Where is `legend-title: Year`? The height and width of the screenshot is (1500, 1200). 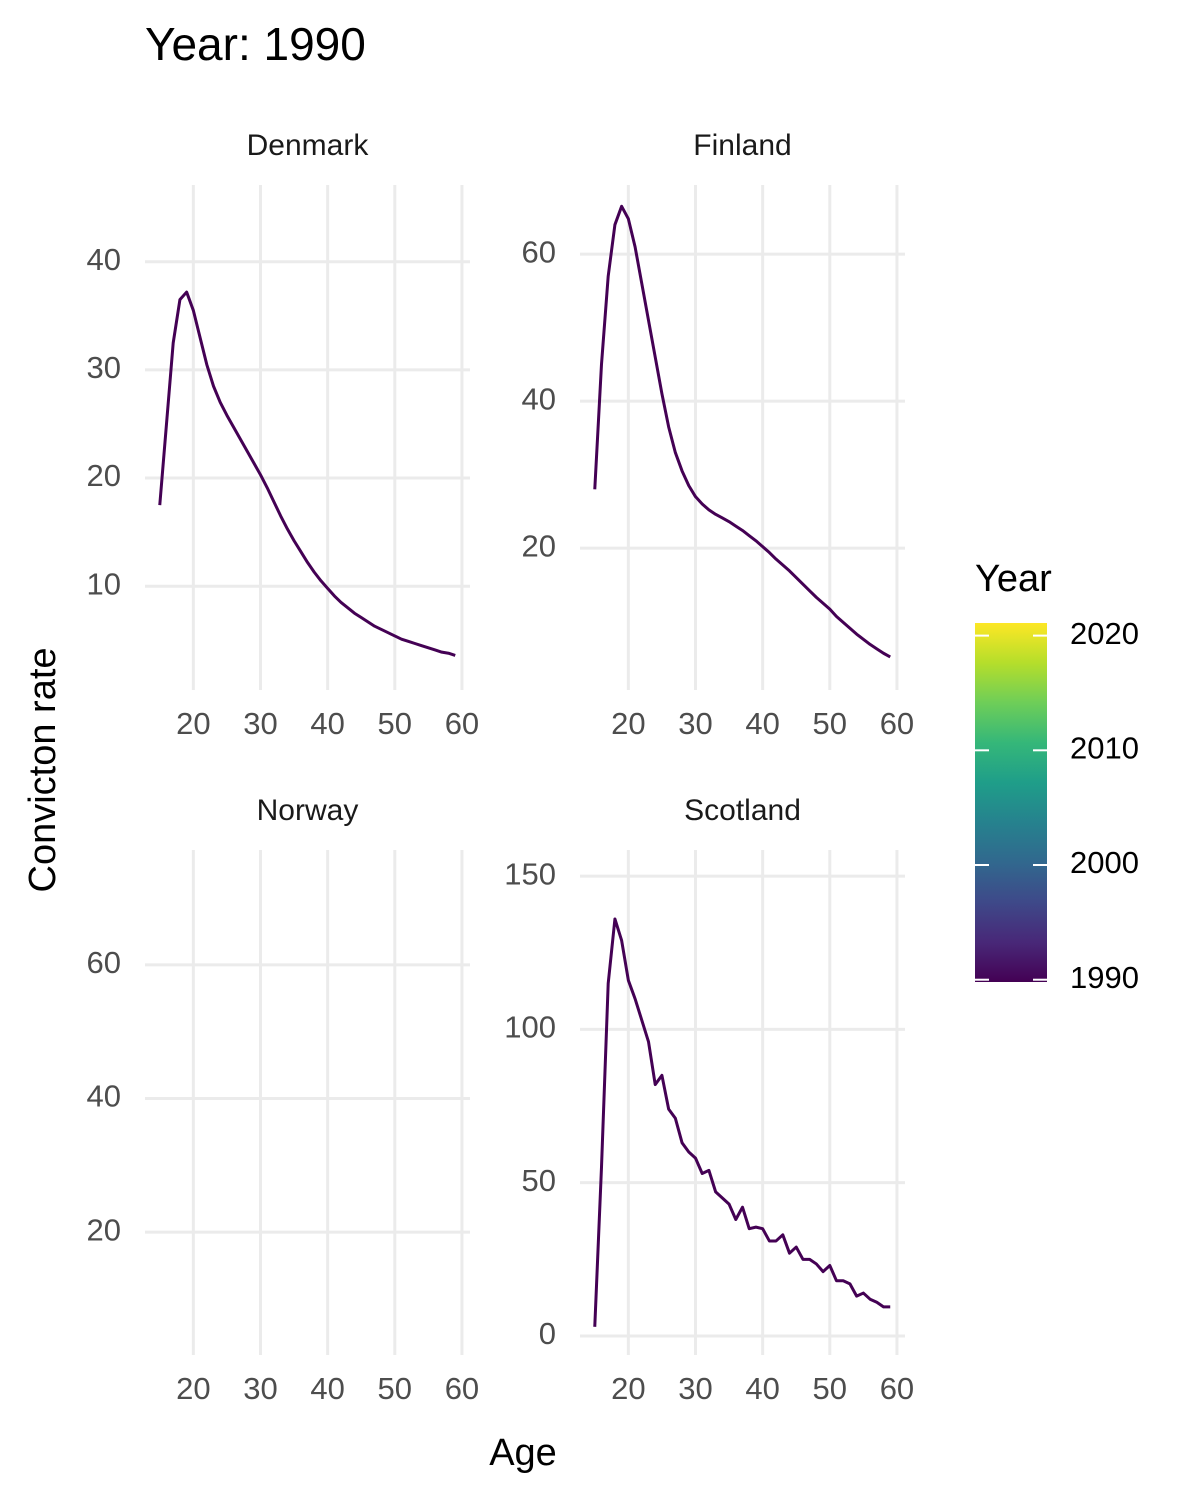
legend-title: Year is located at coordinates (1013, 579).